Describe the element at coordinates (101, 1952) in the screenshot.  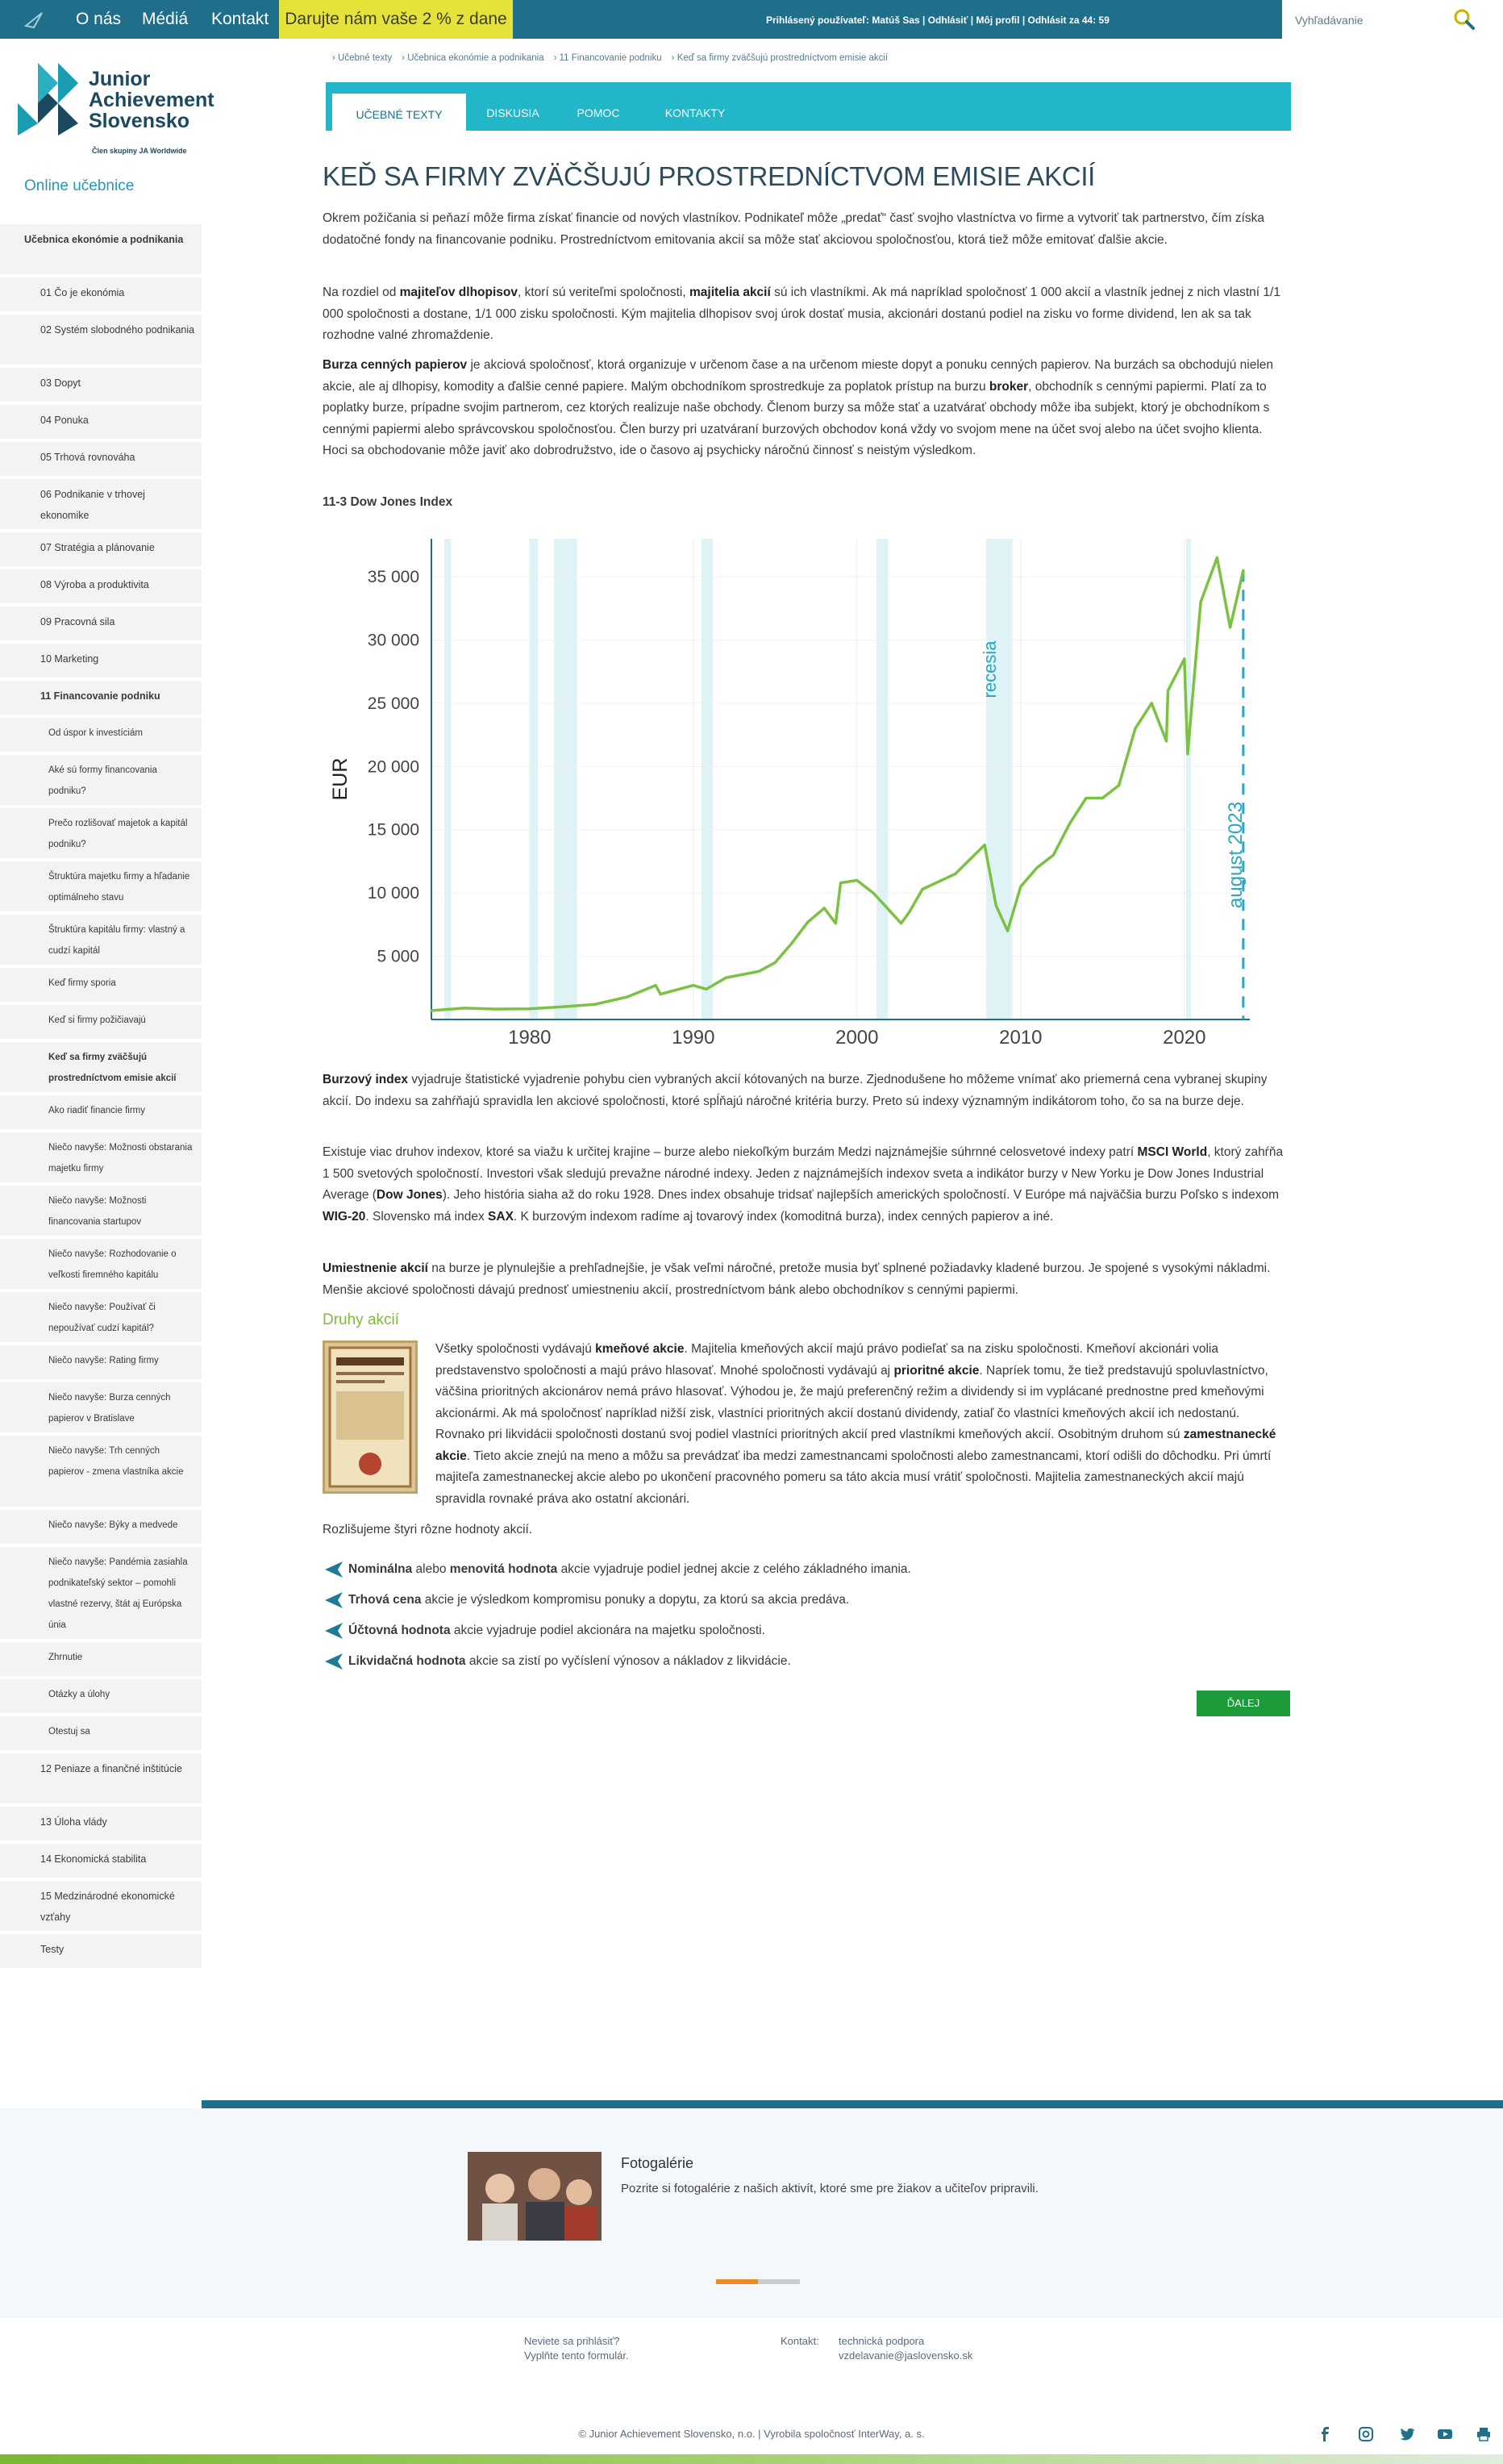
I see `sidebar-item: Testy` at that location.